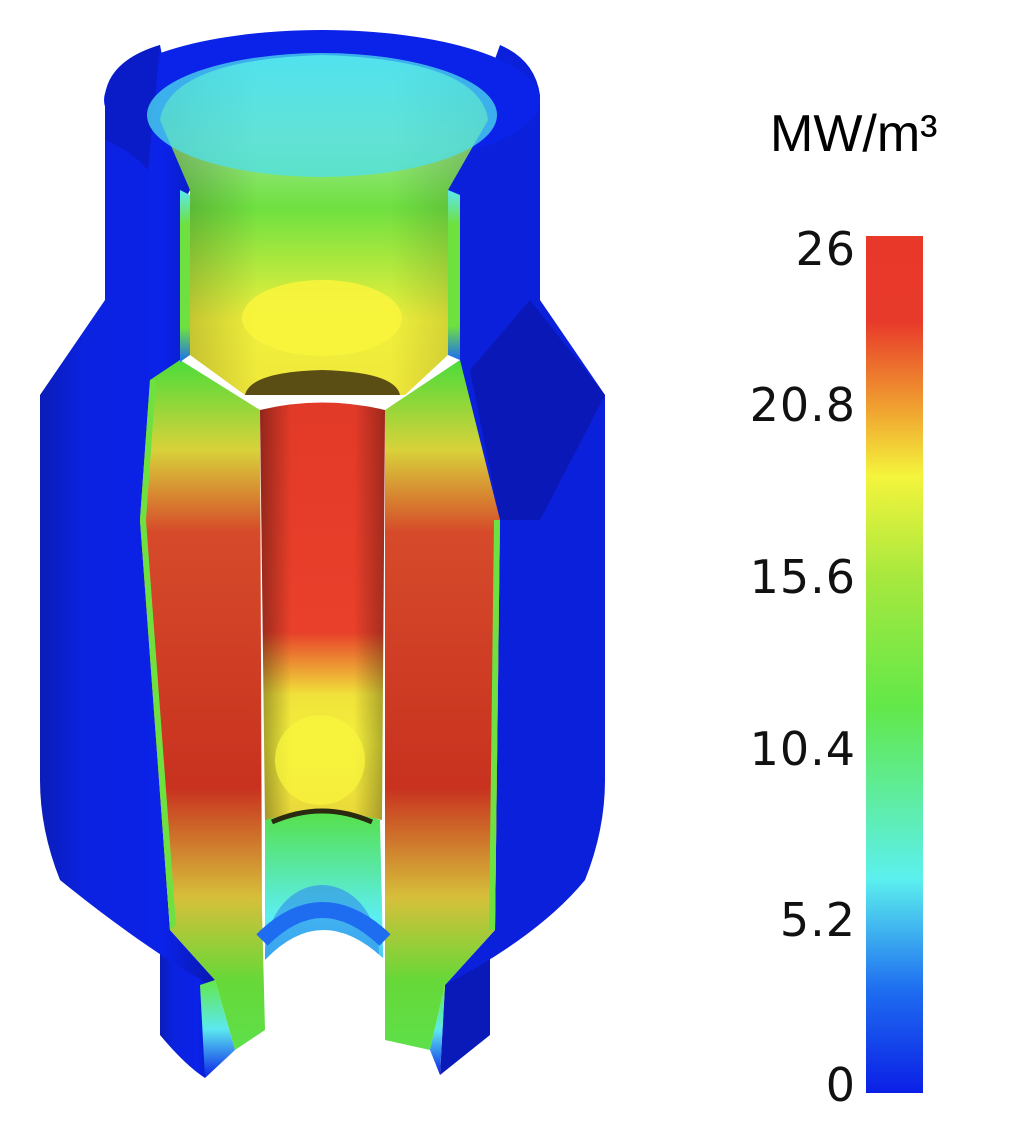 This screenshot has height=1130, width=1024. Describe the element at coordinates (202, 634) in the screenshot. I see `left-cut-face` at that location.